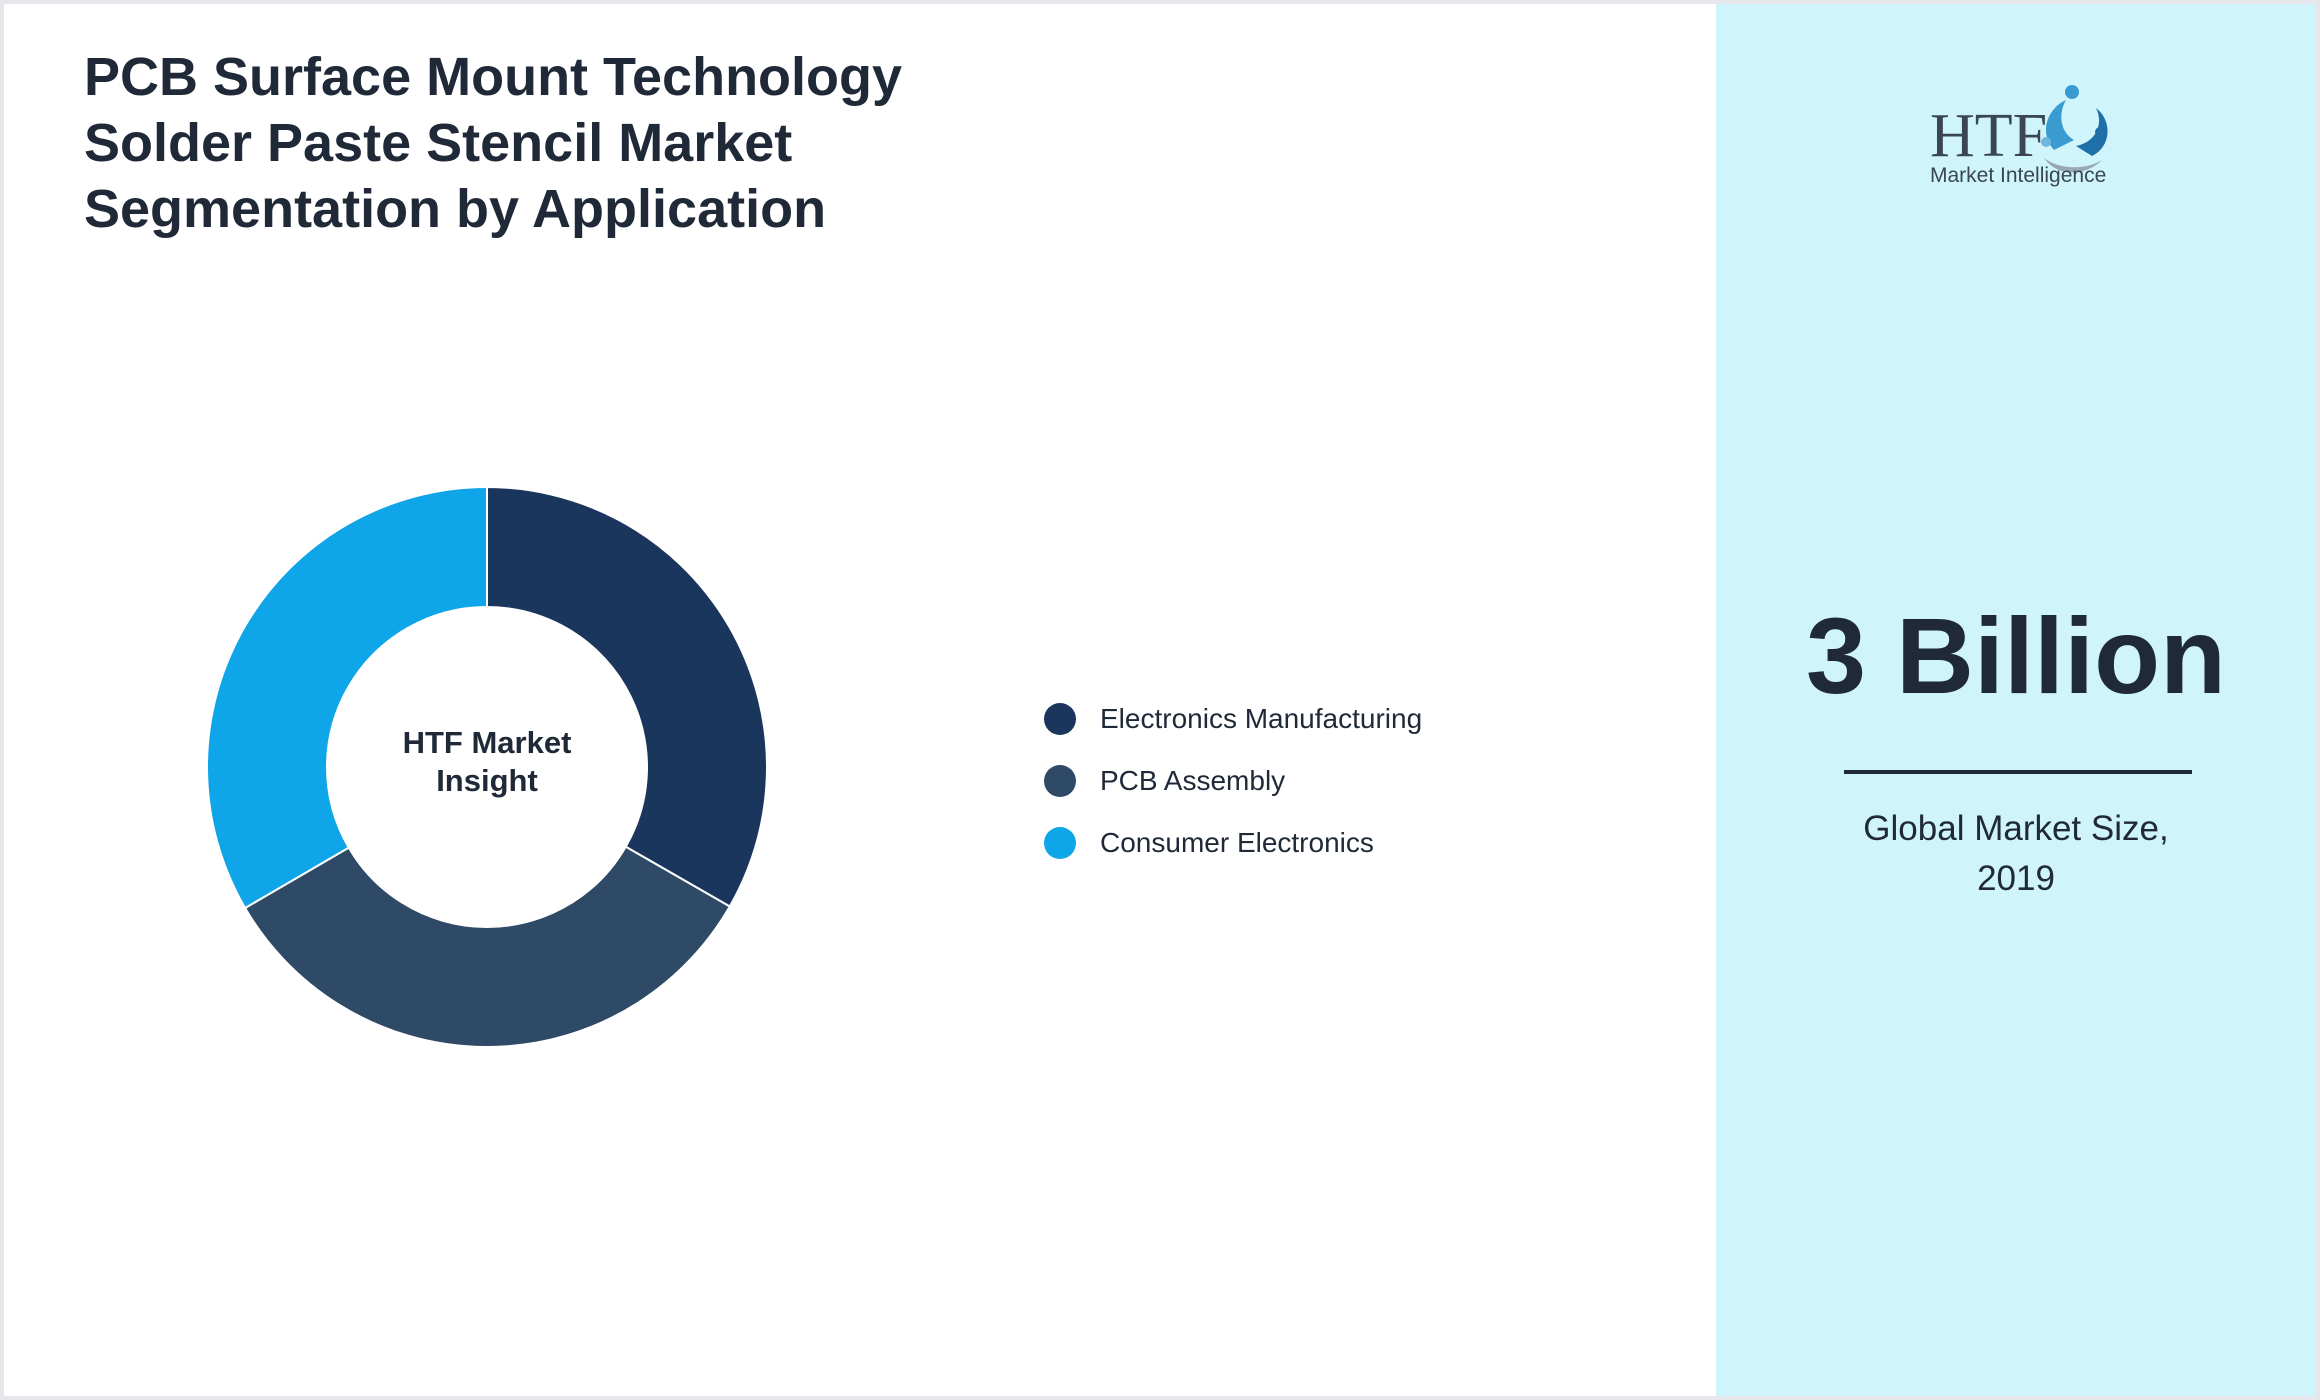 Image resolution: width=2320 pixels, height=1400 pixels. Describe the element at coordinates (2016, 854) in the screenshot. I see `market-size-caption: Global Market Size, 2019` at that location.